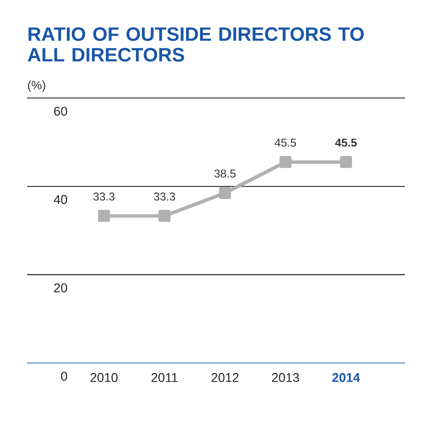  I want to click on y-tick-label: 20, so click(61, 287).